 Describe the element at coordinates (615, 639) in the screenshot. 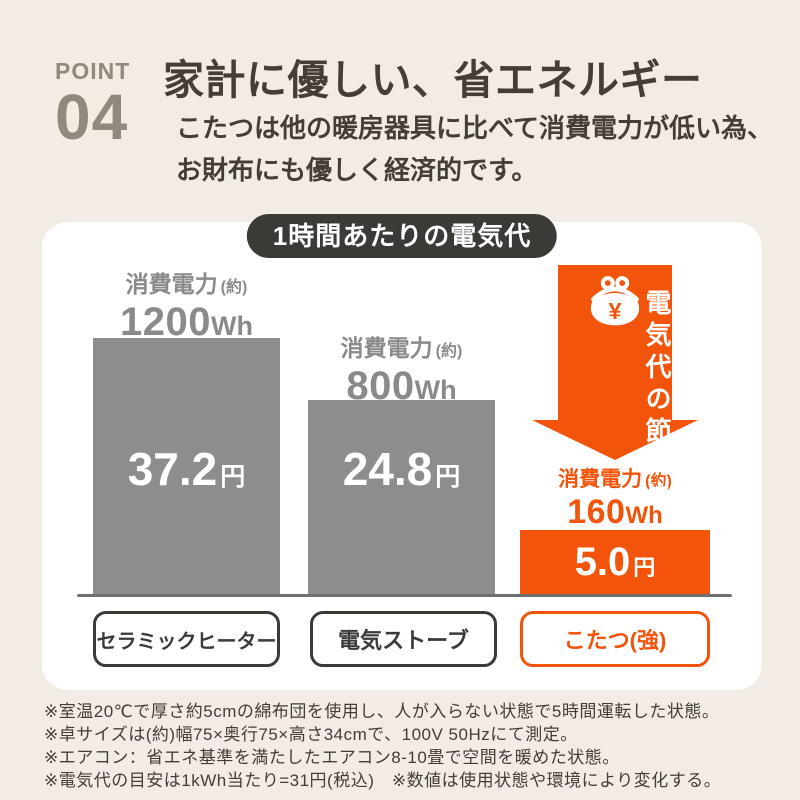

I see `category-kotatsu: こたつ(強)` at that location.